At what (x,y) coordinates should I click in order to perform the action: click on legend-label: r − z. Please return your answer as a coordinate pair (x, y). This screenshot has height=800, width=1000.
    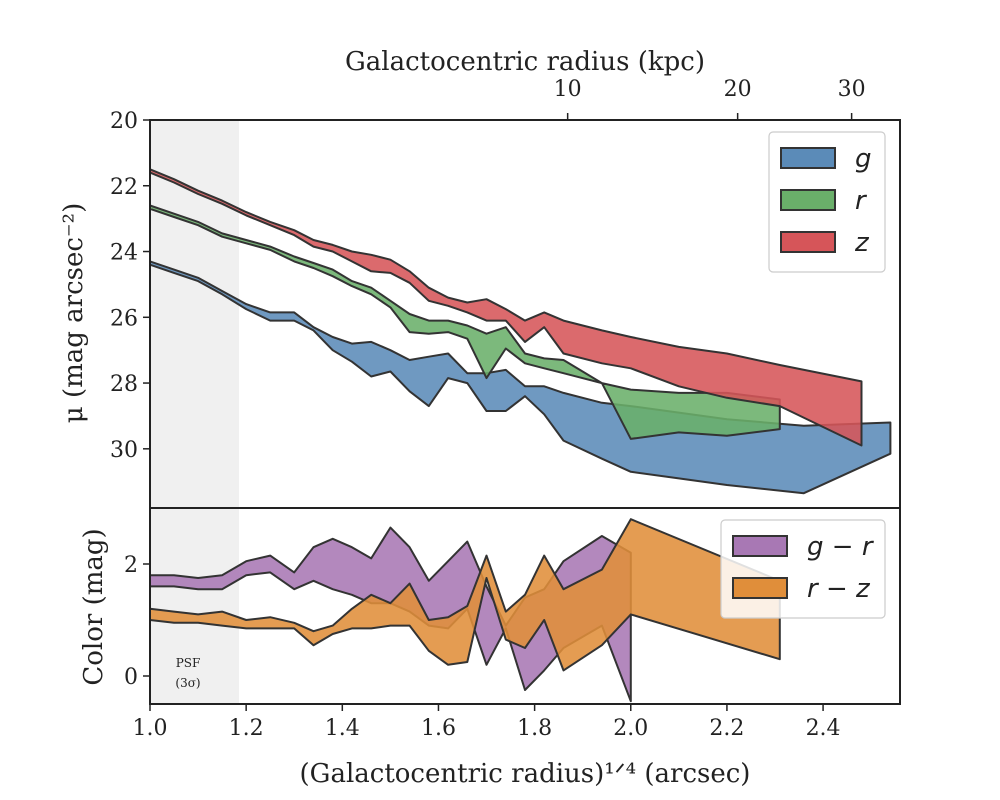
    Looking at the image, I should click on (839, 589).